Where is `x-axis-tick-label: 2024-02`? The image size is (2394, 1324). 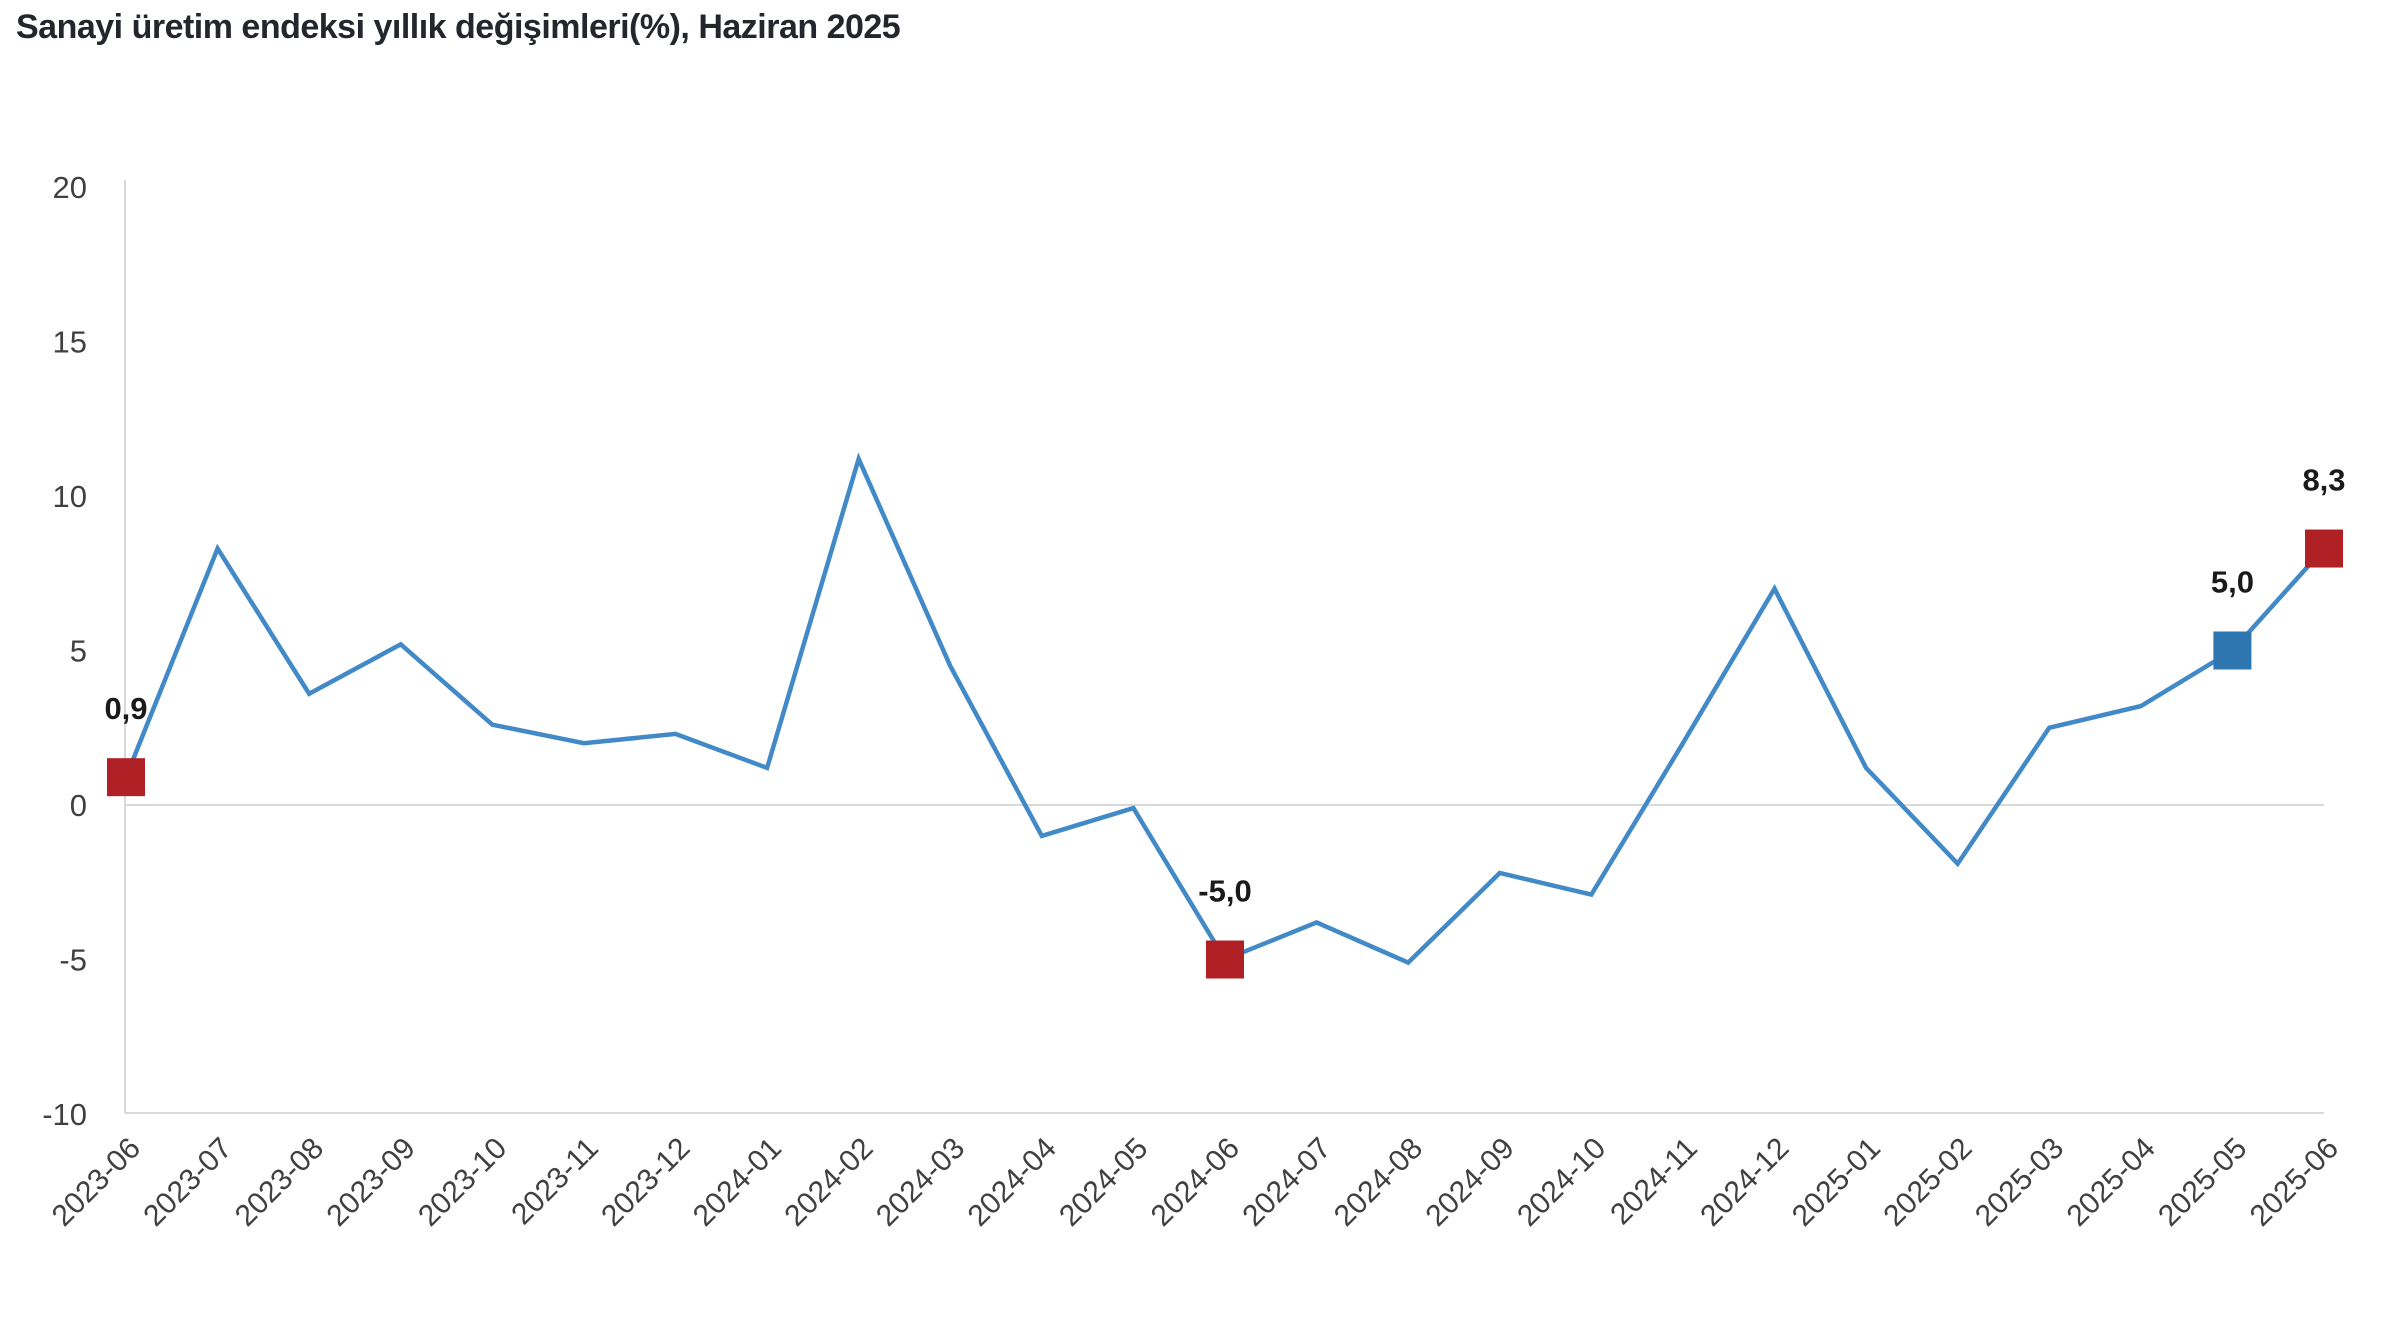
x-axis-tick-label: 2024-02 is located at coordinates (828, 1182).